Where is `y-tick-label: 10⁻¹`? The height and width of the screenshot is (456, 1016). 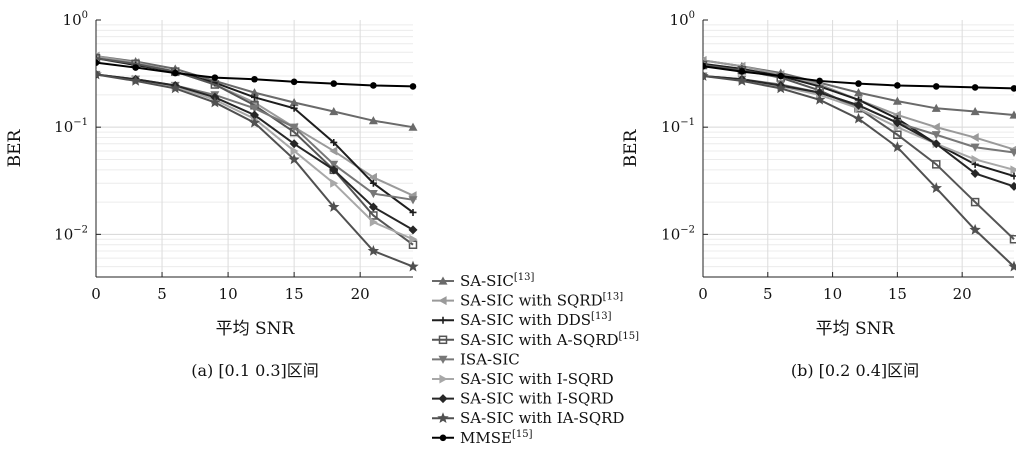
y-tick-label: 10⁻¹ is located at coordinates (678, 126).